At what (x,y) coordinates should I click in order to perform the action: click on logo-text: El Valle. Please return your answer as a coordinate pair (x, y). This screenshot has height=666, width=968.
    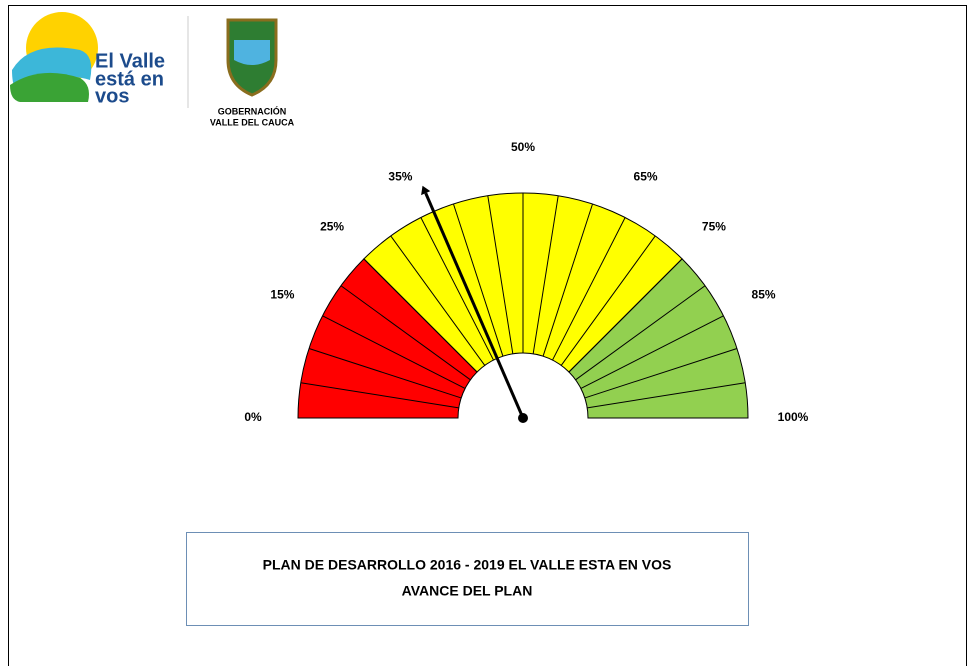
    Looking at the image, I should click on (130, 61).